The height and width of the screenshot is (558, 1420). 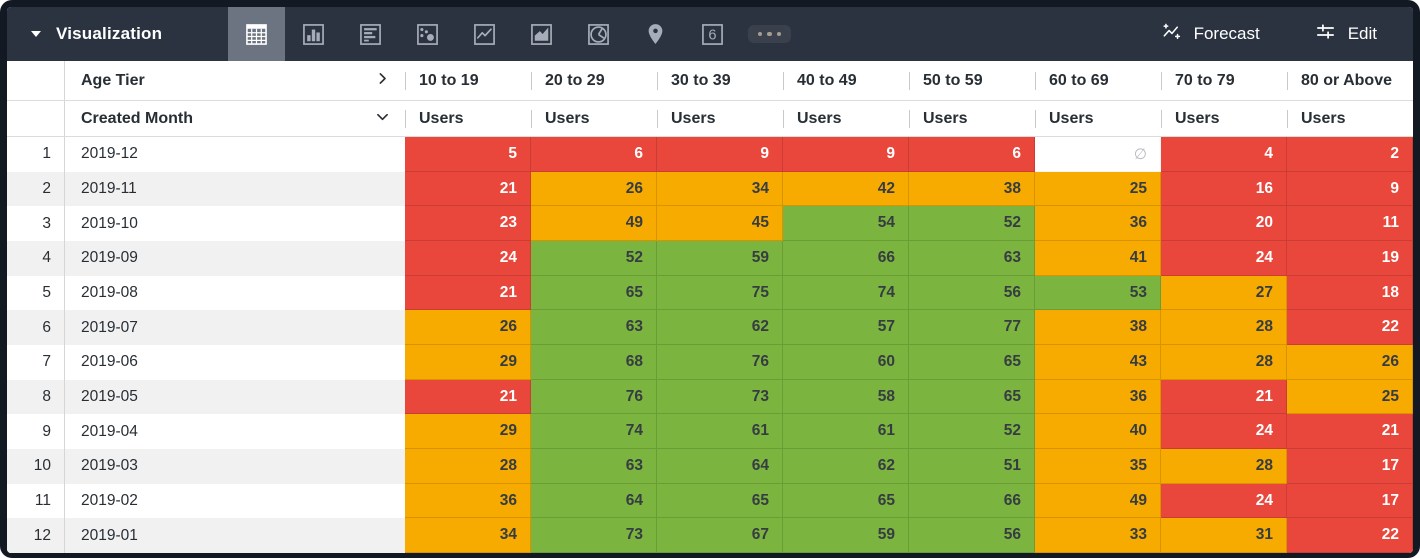 I want to click on pivot-value-header: 70 to 79, so click(x=1224, y=80).